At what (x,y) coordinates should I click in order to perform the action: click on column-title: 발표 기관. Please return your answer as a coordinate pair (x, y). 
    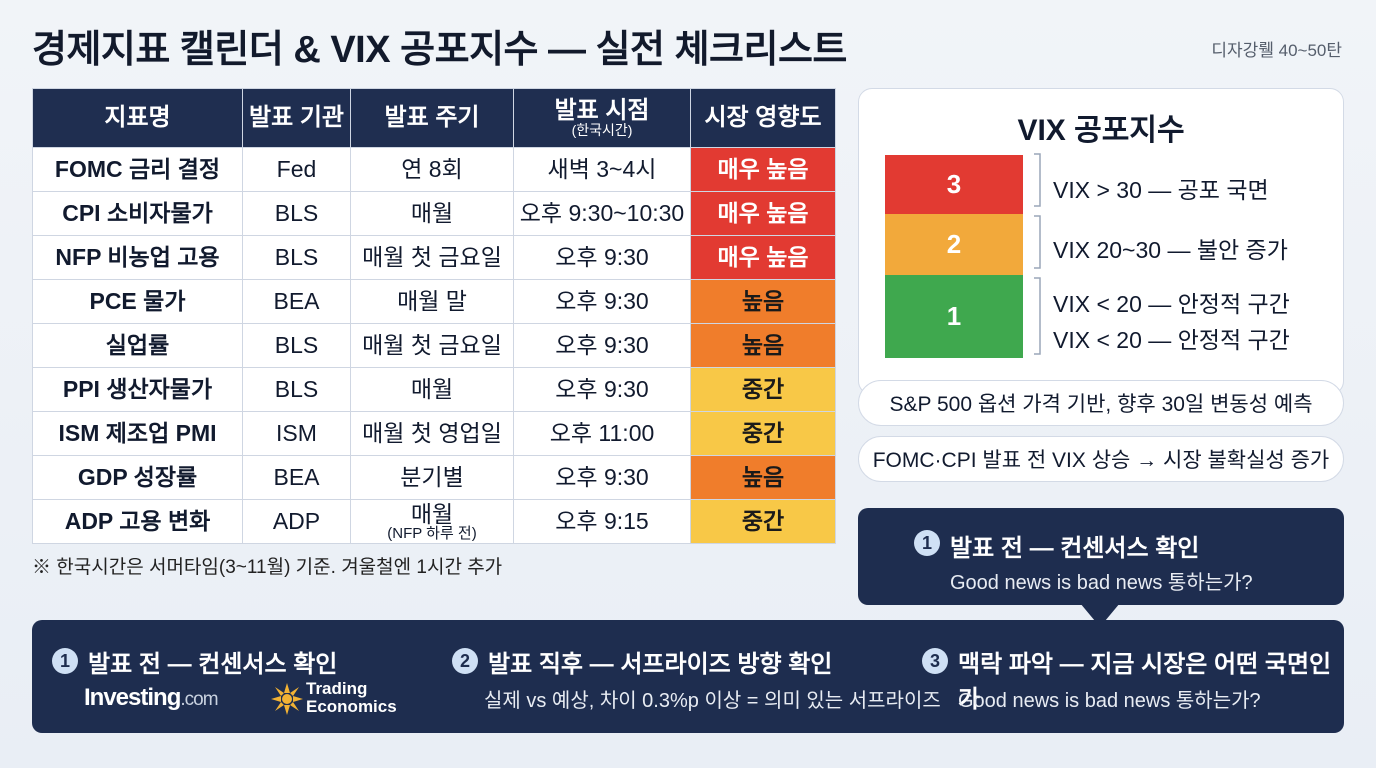
    Looking at the image, I should click on (296, 118).